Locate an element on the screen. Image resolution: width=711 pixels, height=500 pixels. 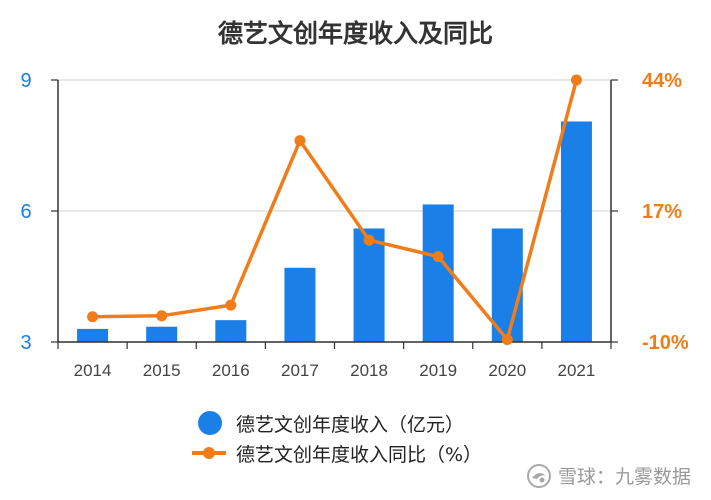
yoy-point-2021 is located at coordinates (576, 80).